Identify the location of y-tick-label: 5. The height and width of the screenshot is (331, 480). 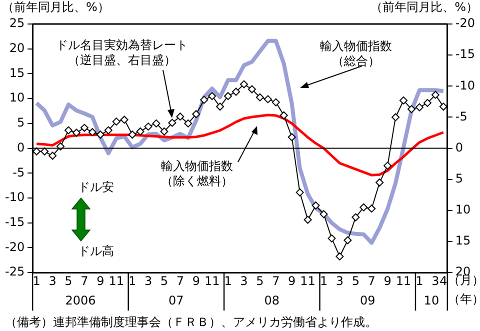
(20, 123).